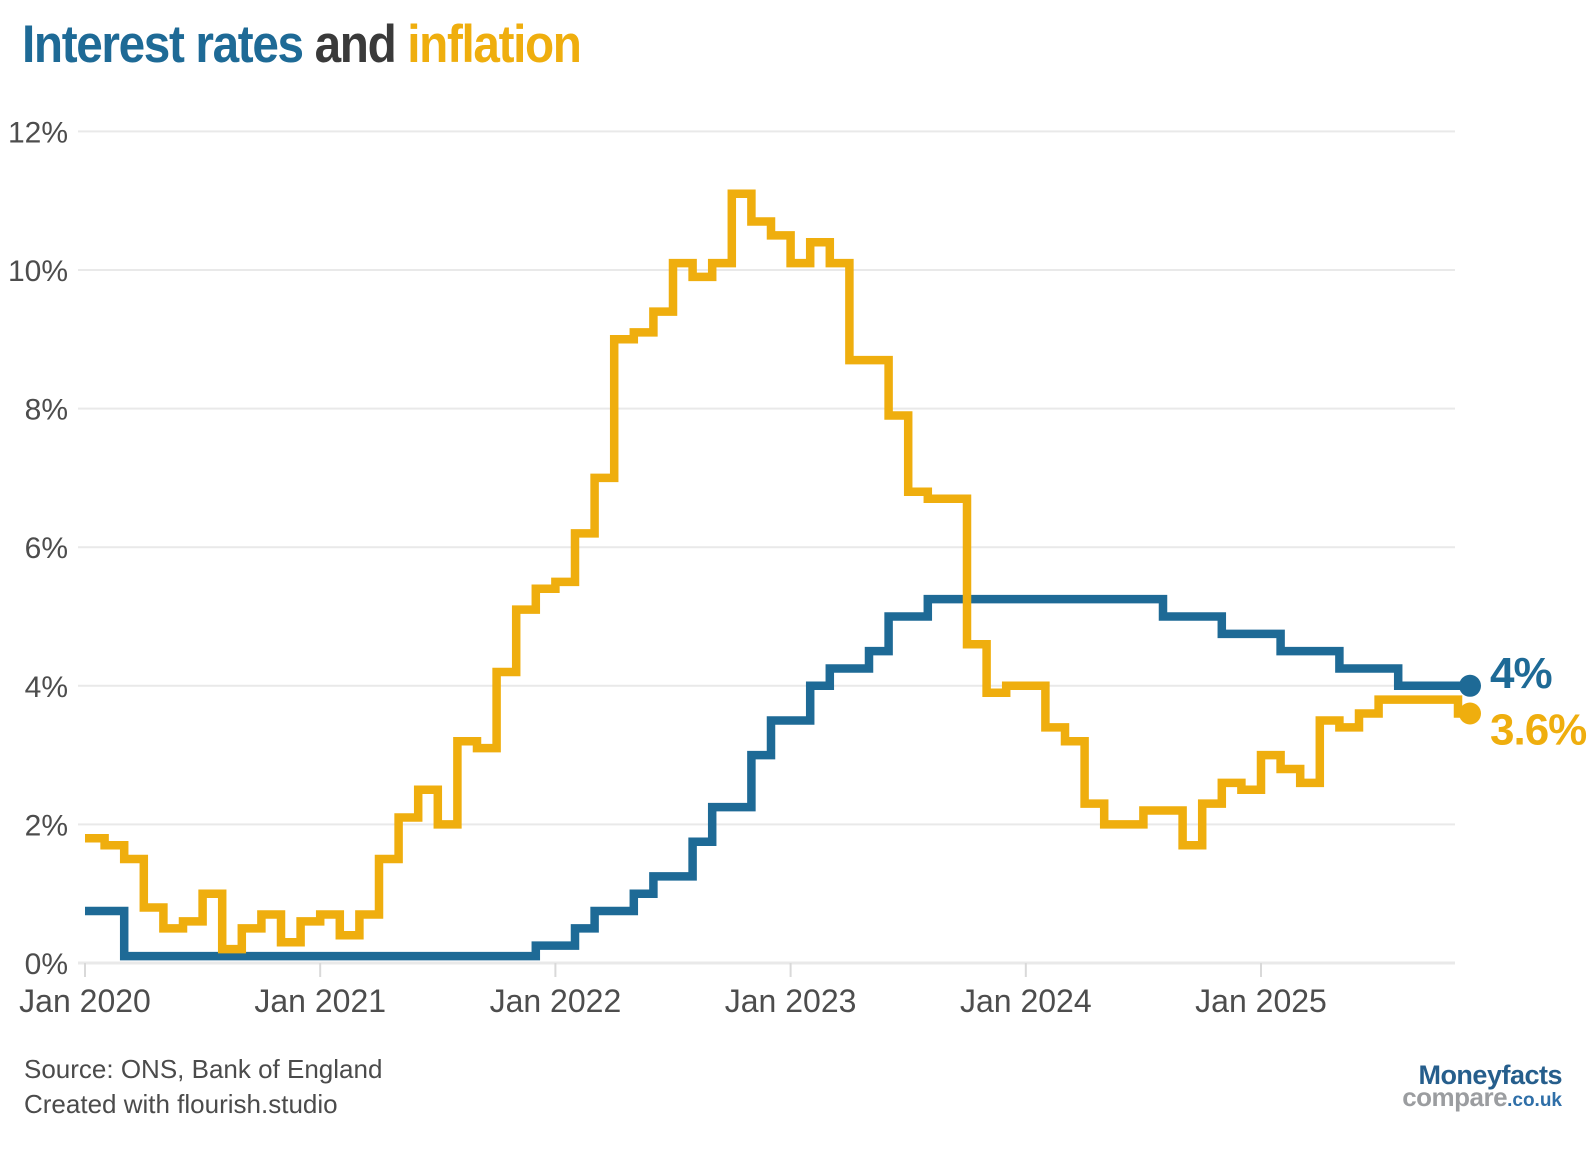 This screenshot has height=1150, width=1588. What do you see at coordinates (556, 1001) in the screenshot?
I see `x-tick-label: Jan 2022` at bounding box center [556, 1001].